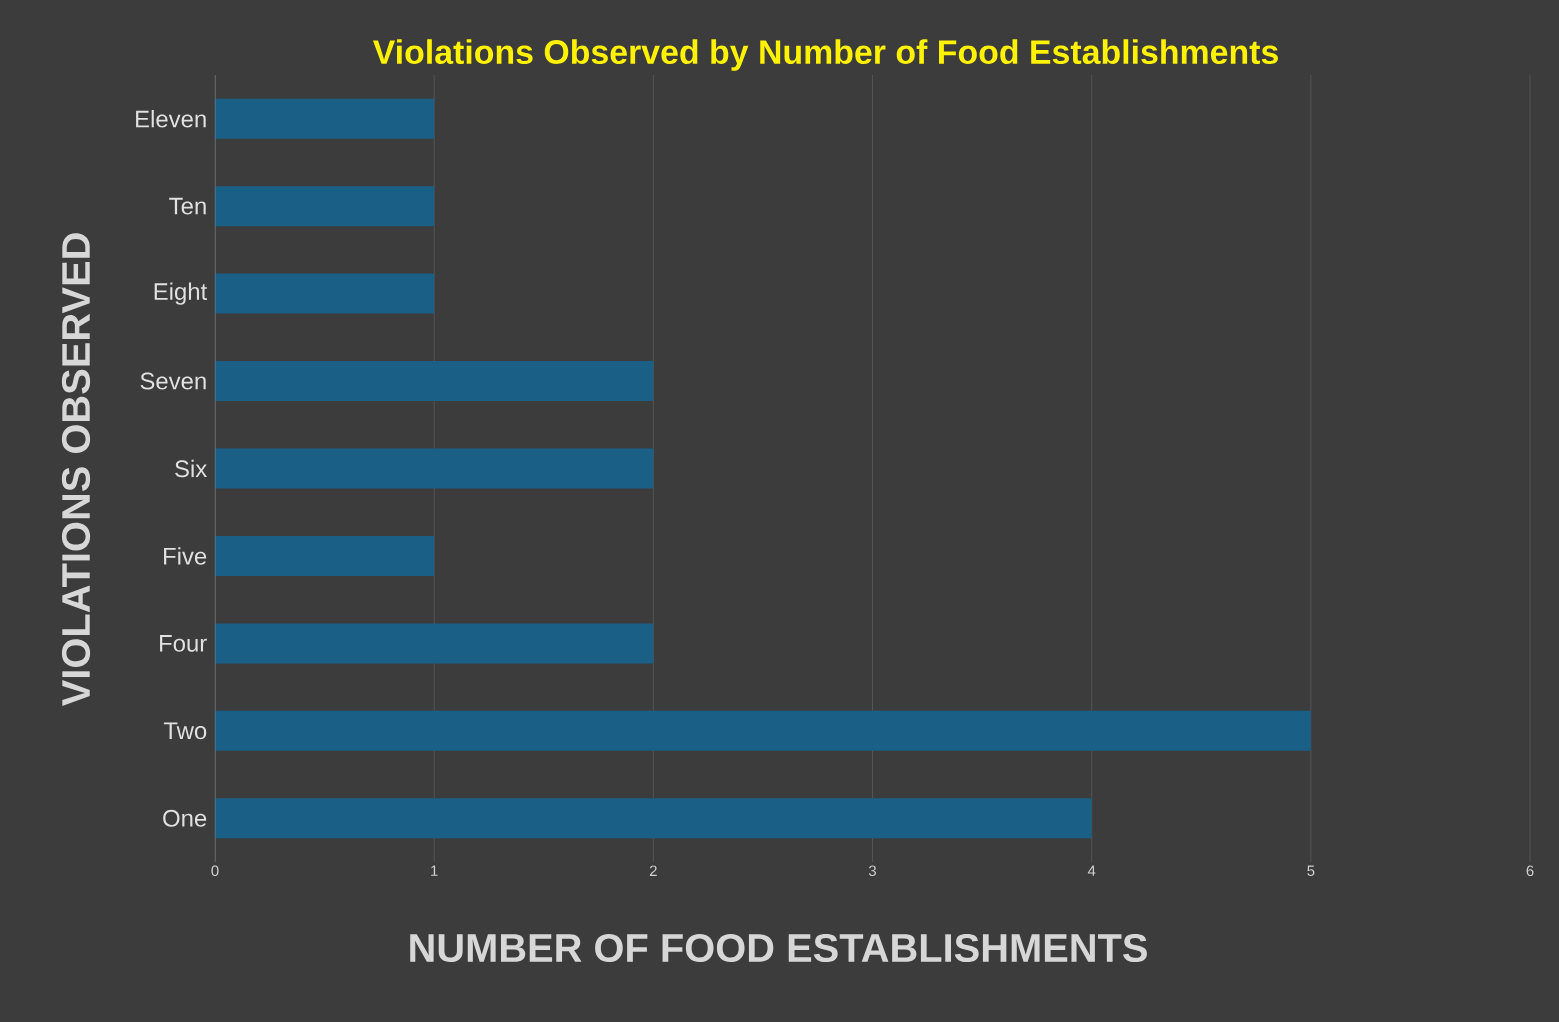 The width and height of the screenshot is (1559, 1022). I want to click on y-tick-label: Six, so click(191, 468).